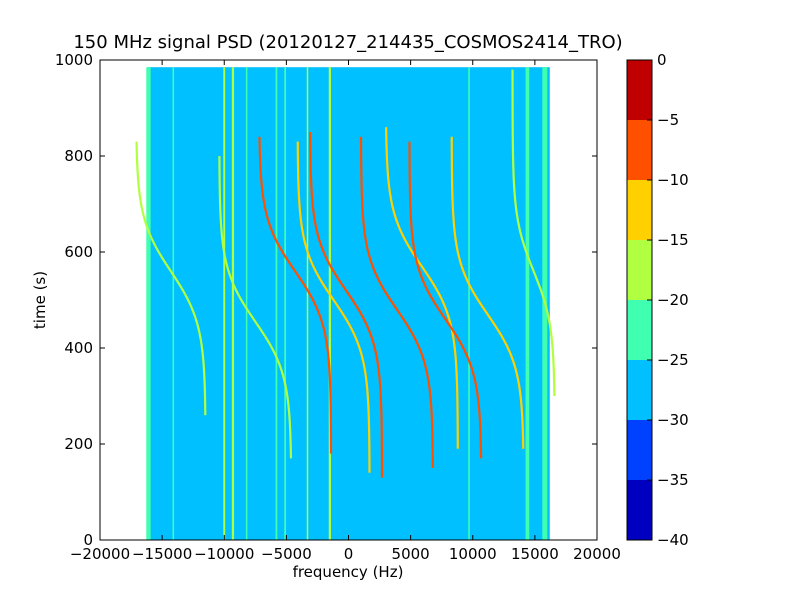 This screenshot has width=800, height=600. Describe the element at coordinates (411, 554) in the screenshot. I see `x-tick-label: 5000` at that location.